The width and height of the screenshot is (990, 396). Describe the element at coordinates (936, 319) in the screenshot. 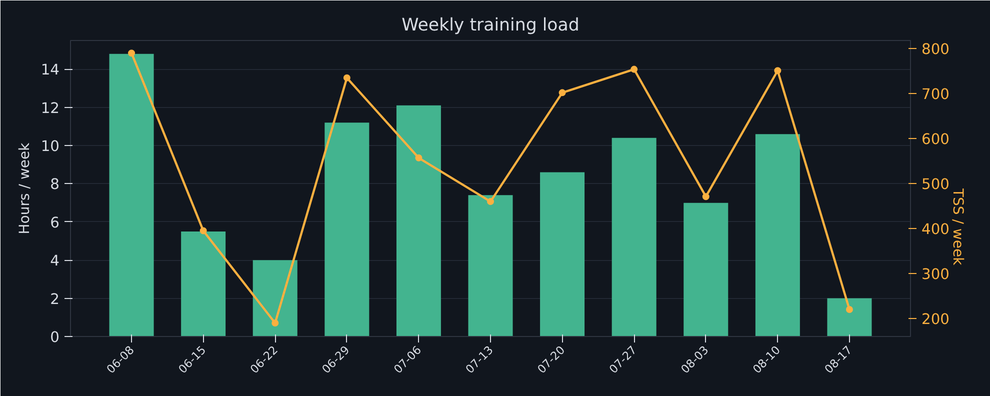

I see `y2-tick-label: 200` at that location.